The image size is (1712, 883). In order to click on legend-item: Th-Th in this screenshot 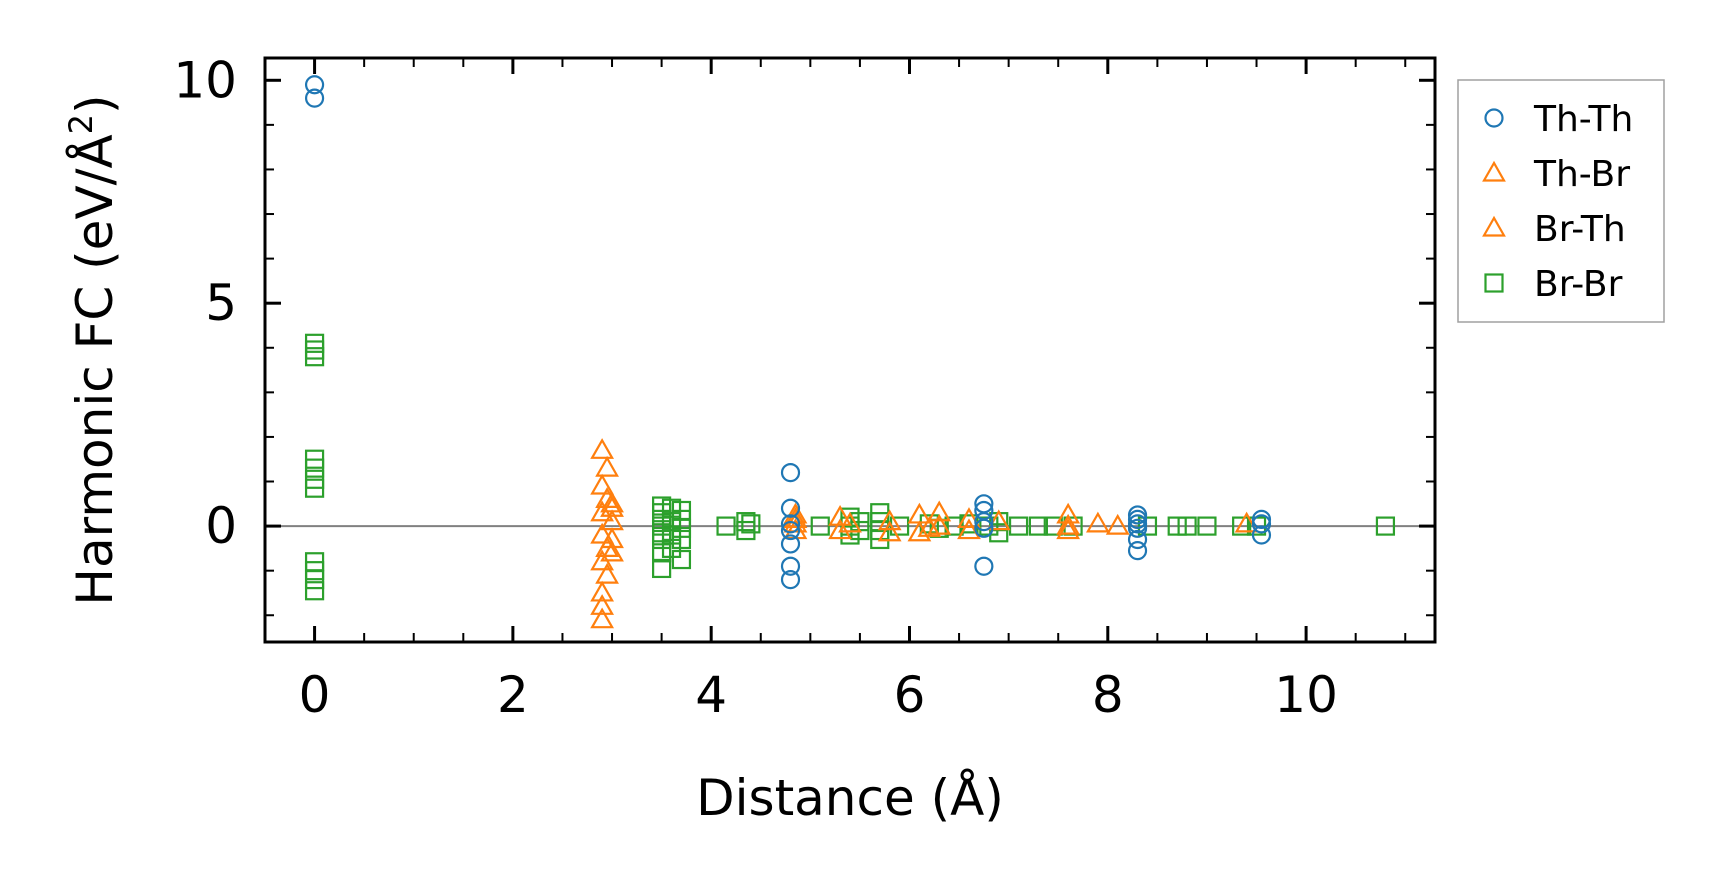, I will do `click(1558, 119)`.